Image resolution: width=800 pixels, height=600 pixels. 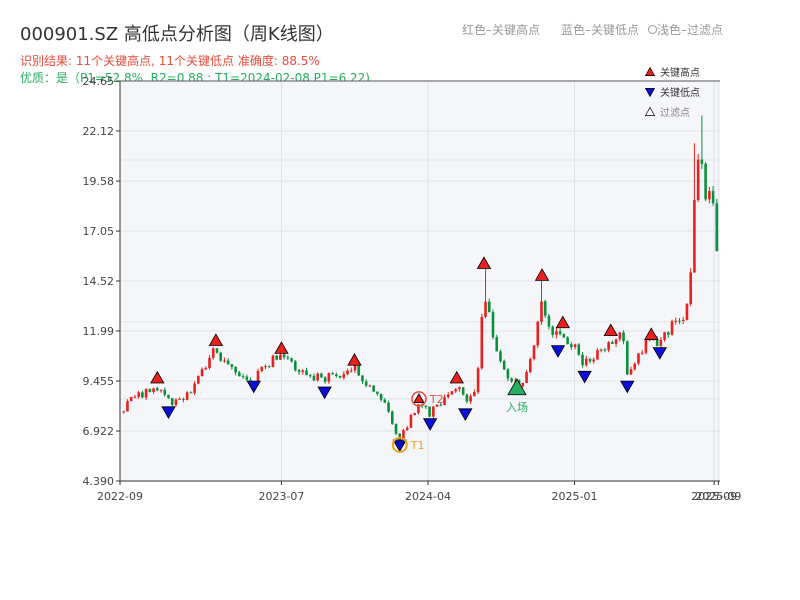 What do you see at coordinates (501, 30) in the screenshot?
I see `legend-note-red: 红色–关键高点` at bounding box center [501, 30].